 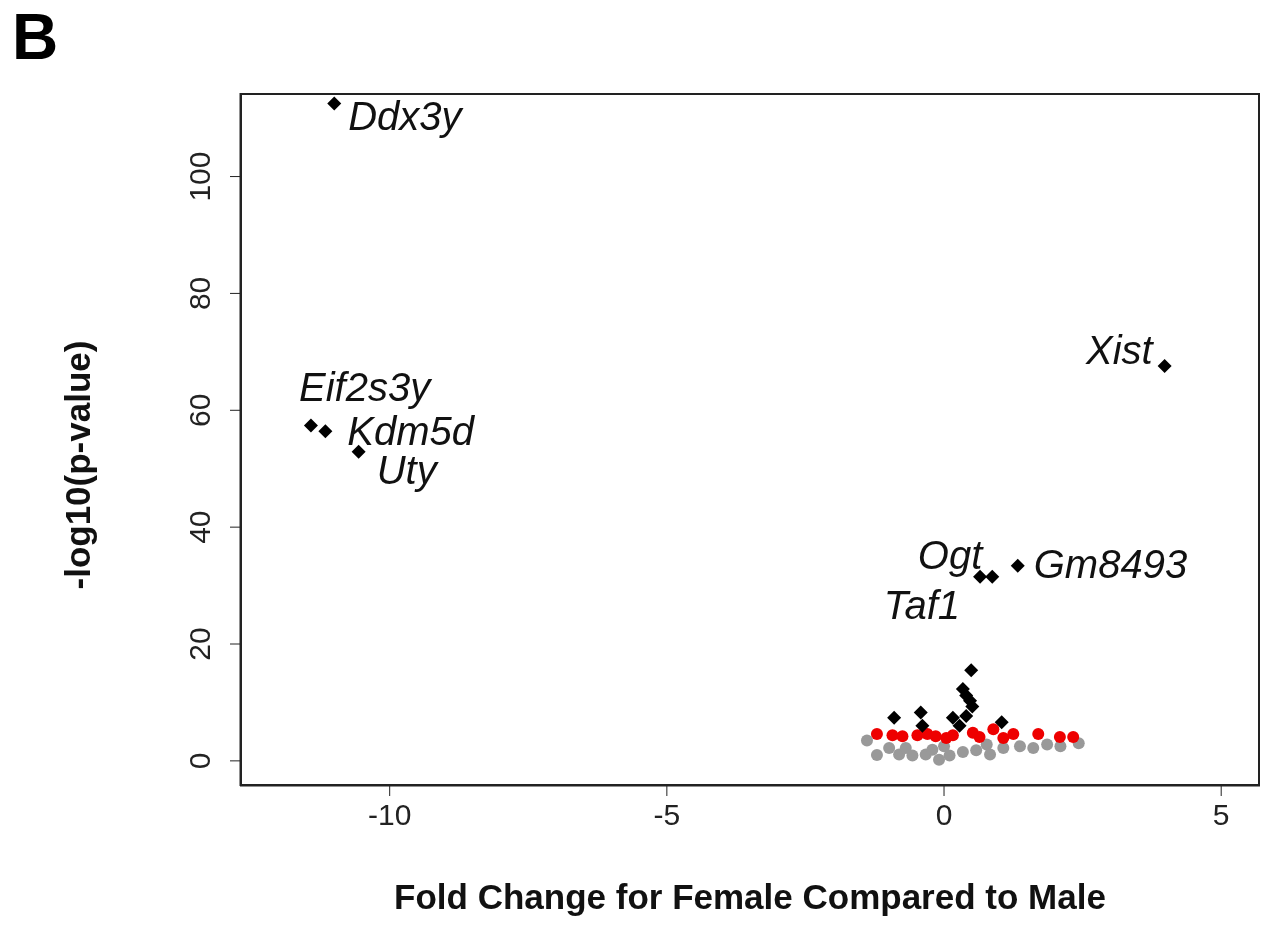 What do you see at coordinates (1110, 563) in the screenshot?
I see `annotation: Gm8493` at bounding box center [1110, 563].